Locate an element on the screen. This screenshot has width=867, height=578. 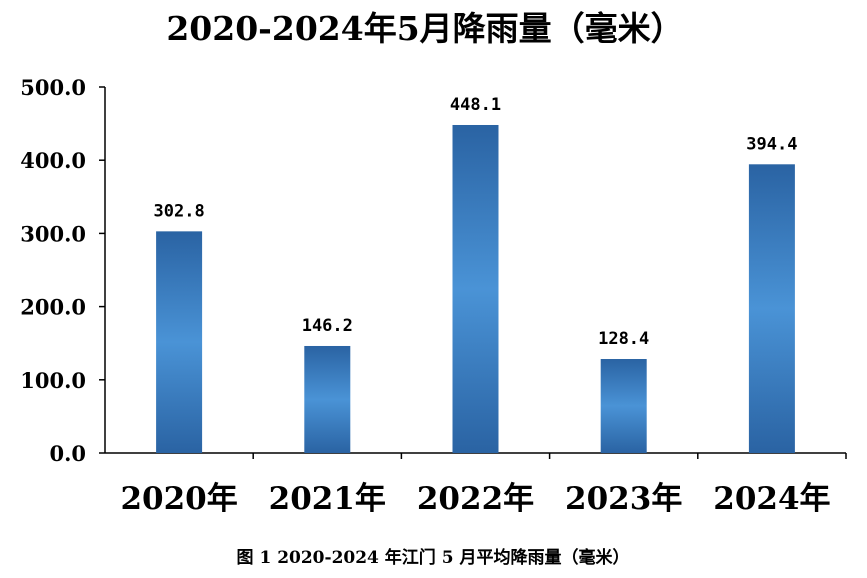
data-label: 394.4 is located at coordinates (771, 144).